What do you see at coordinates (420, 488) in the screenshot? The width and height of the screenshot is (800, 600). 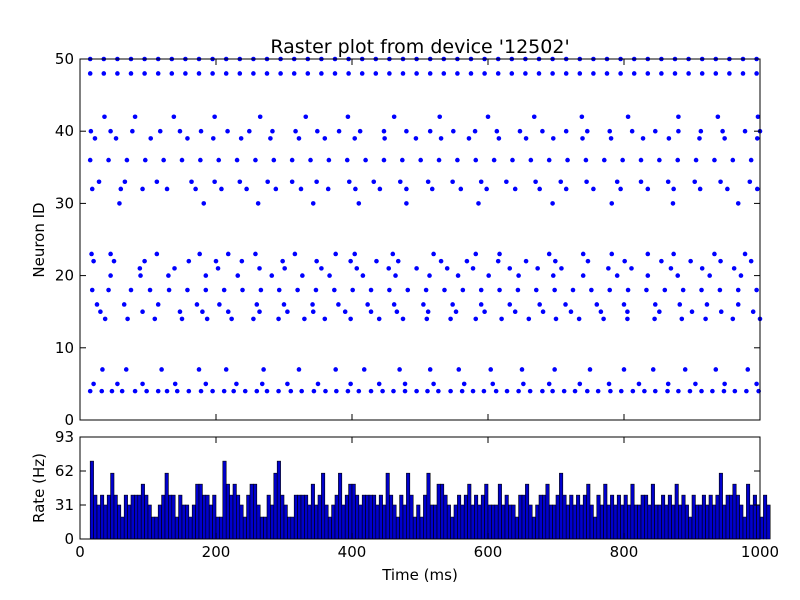 I see `rate-frame` at bounding box center [420, 488].